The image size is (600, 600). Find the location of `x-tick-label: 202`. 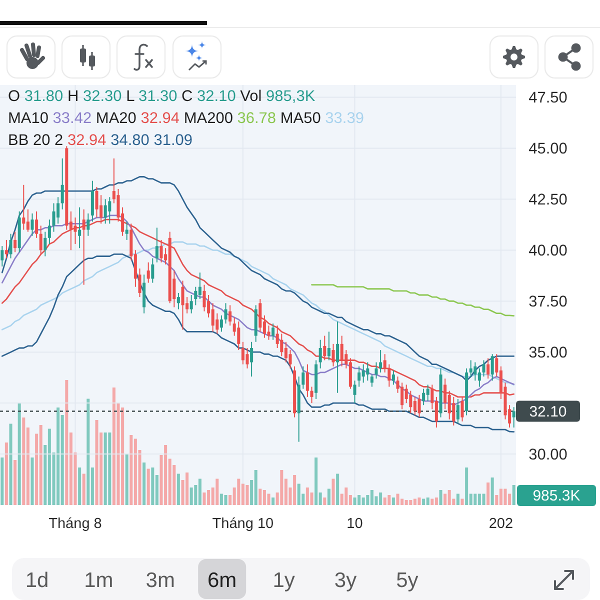

x-tick-label: 202 is located at coordinates (501, 524).